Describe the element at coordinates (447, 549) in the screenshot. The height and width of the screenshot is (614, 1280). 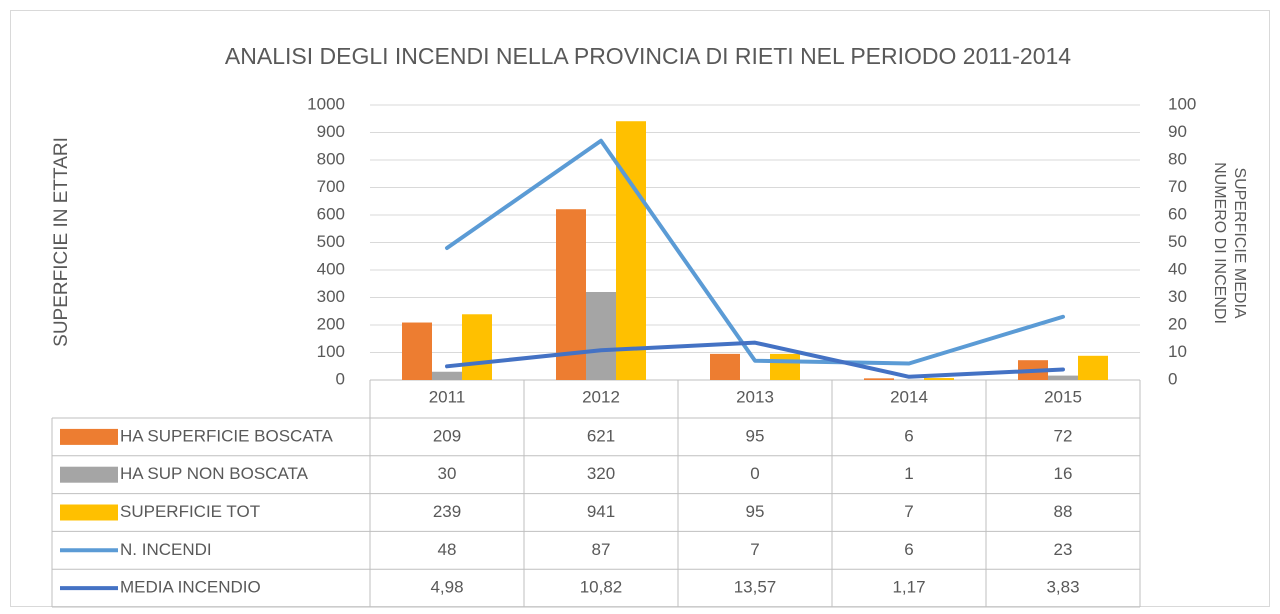
I see `table-cell: 48` at that location.